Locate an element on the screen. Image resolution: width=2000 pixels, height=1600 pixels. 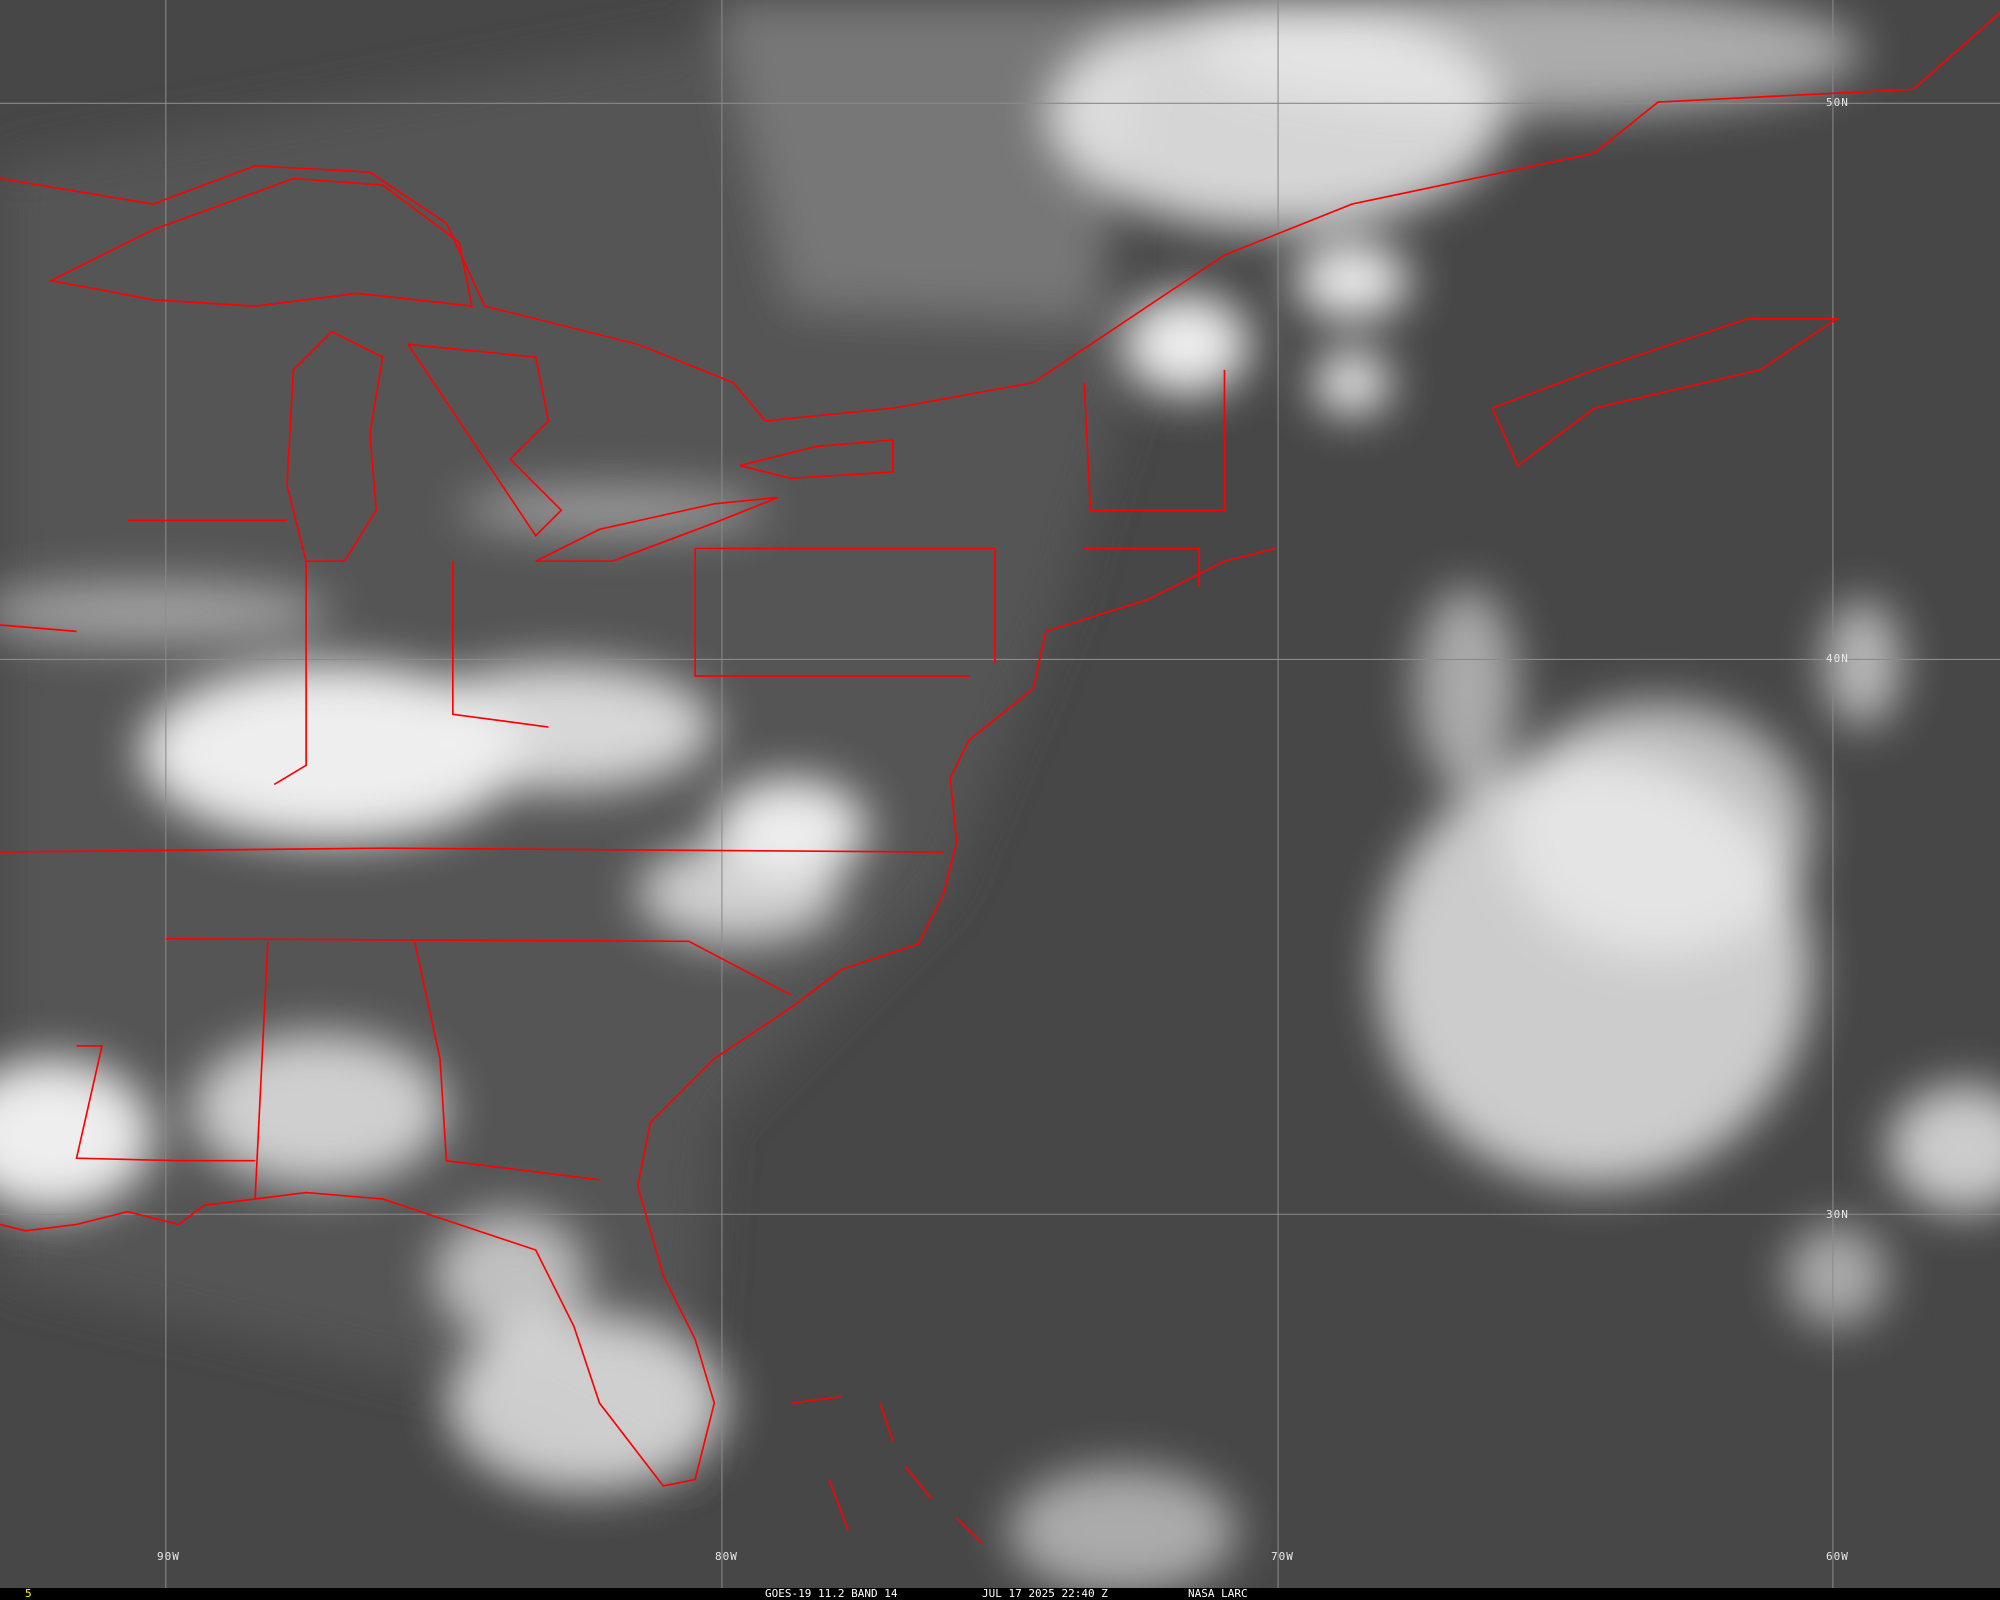
latitude-label-30n: 30N is located at coordinates (1837, 1214).